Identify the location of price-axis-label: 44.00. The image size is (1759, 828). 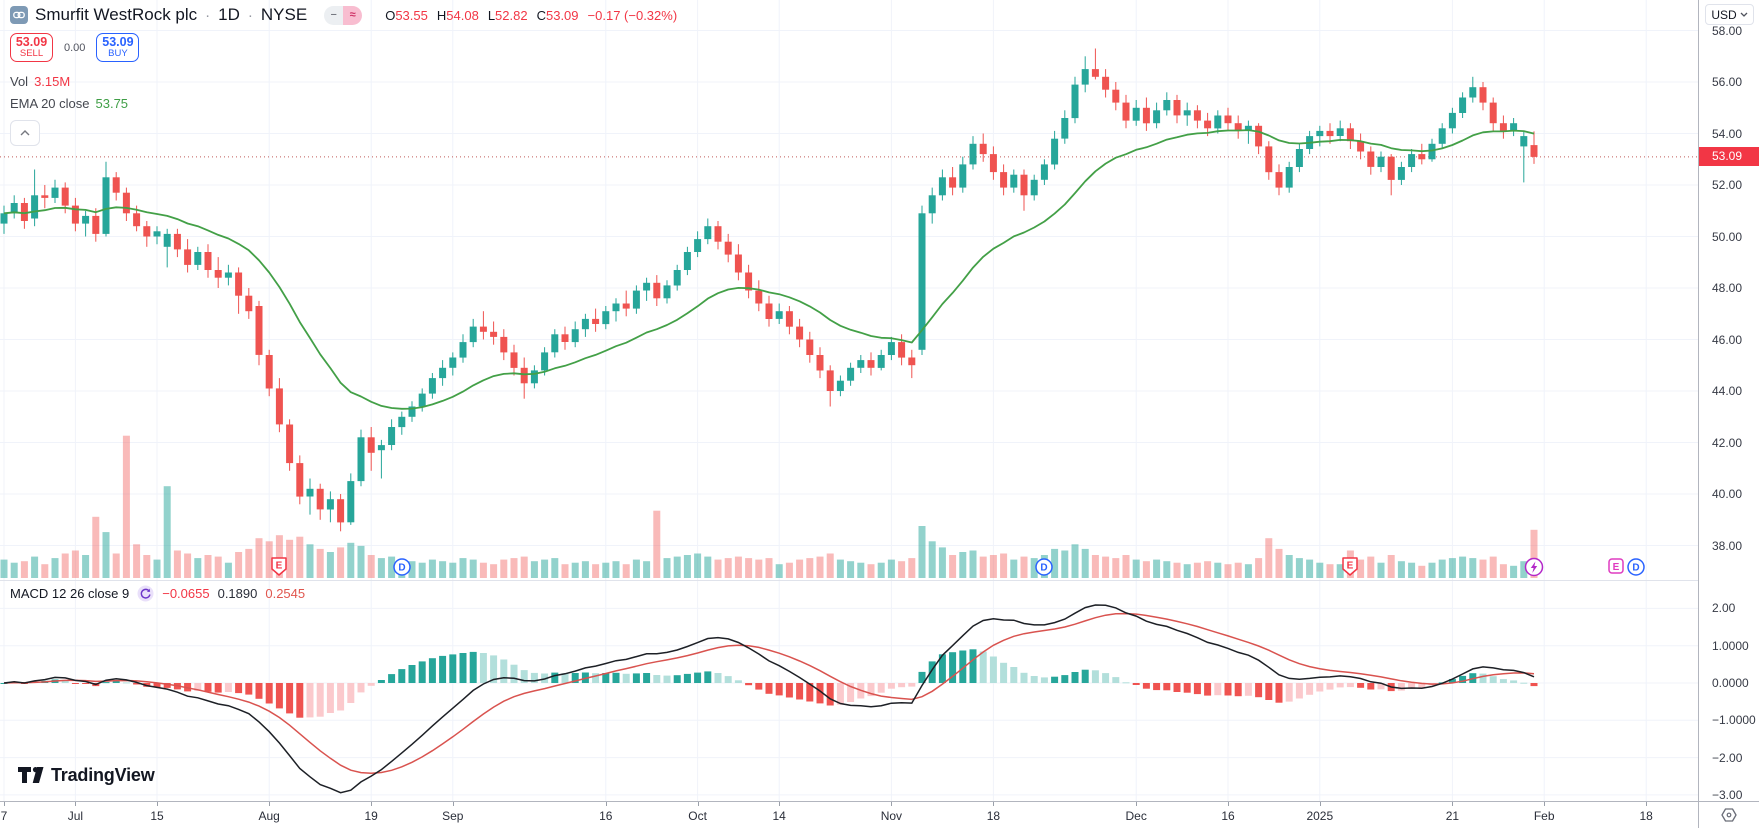
(1727, 391).